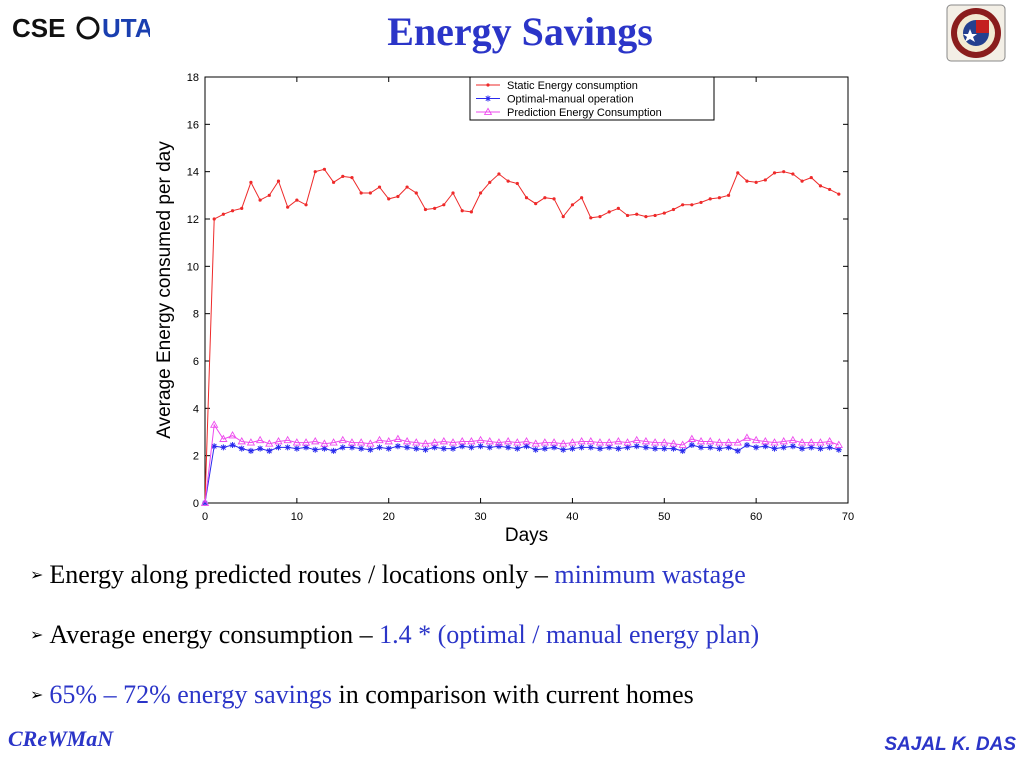 This screenshot has height=768, width=1024. I want to click on x-axis-label: Days, so click(526, 535).